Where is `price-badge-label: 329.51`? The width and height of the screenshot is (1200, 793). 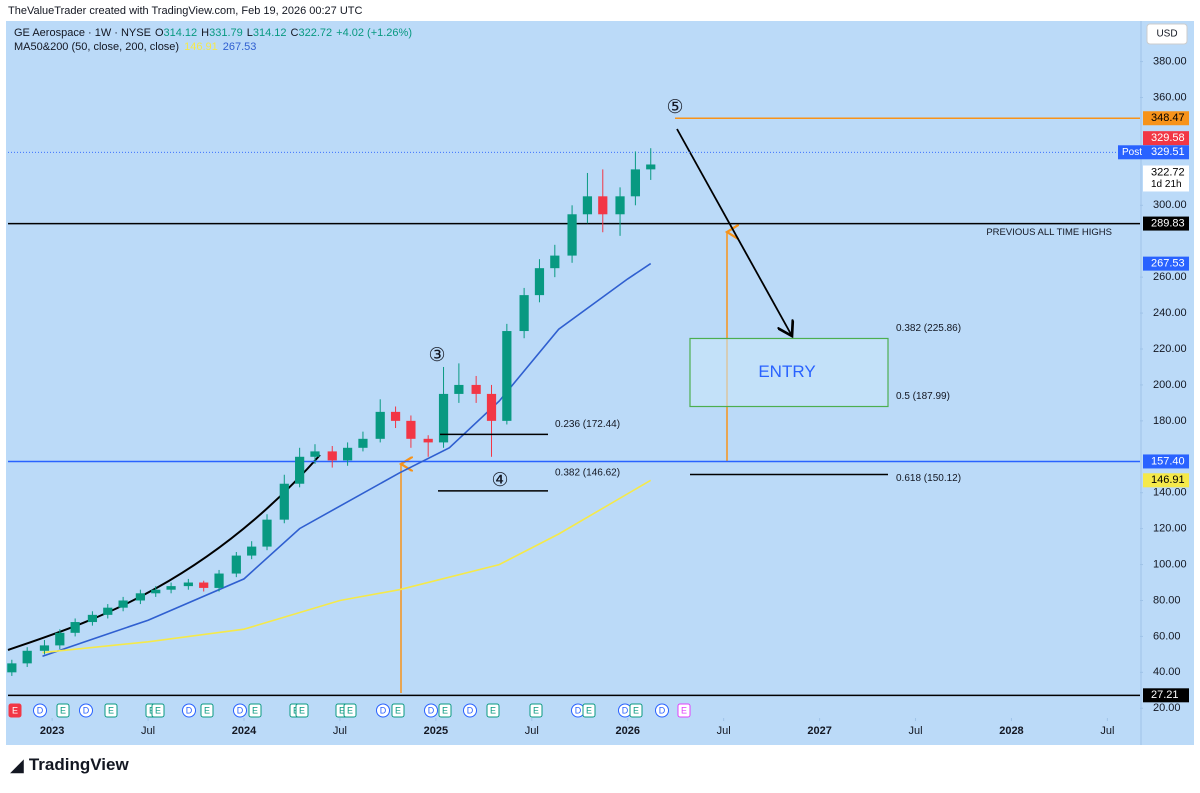
price-badge-label: 329.51 is located at coordinates (1168, 152).